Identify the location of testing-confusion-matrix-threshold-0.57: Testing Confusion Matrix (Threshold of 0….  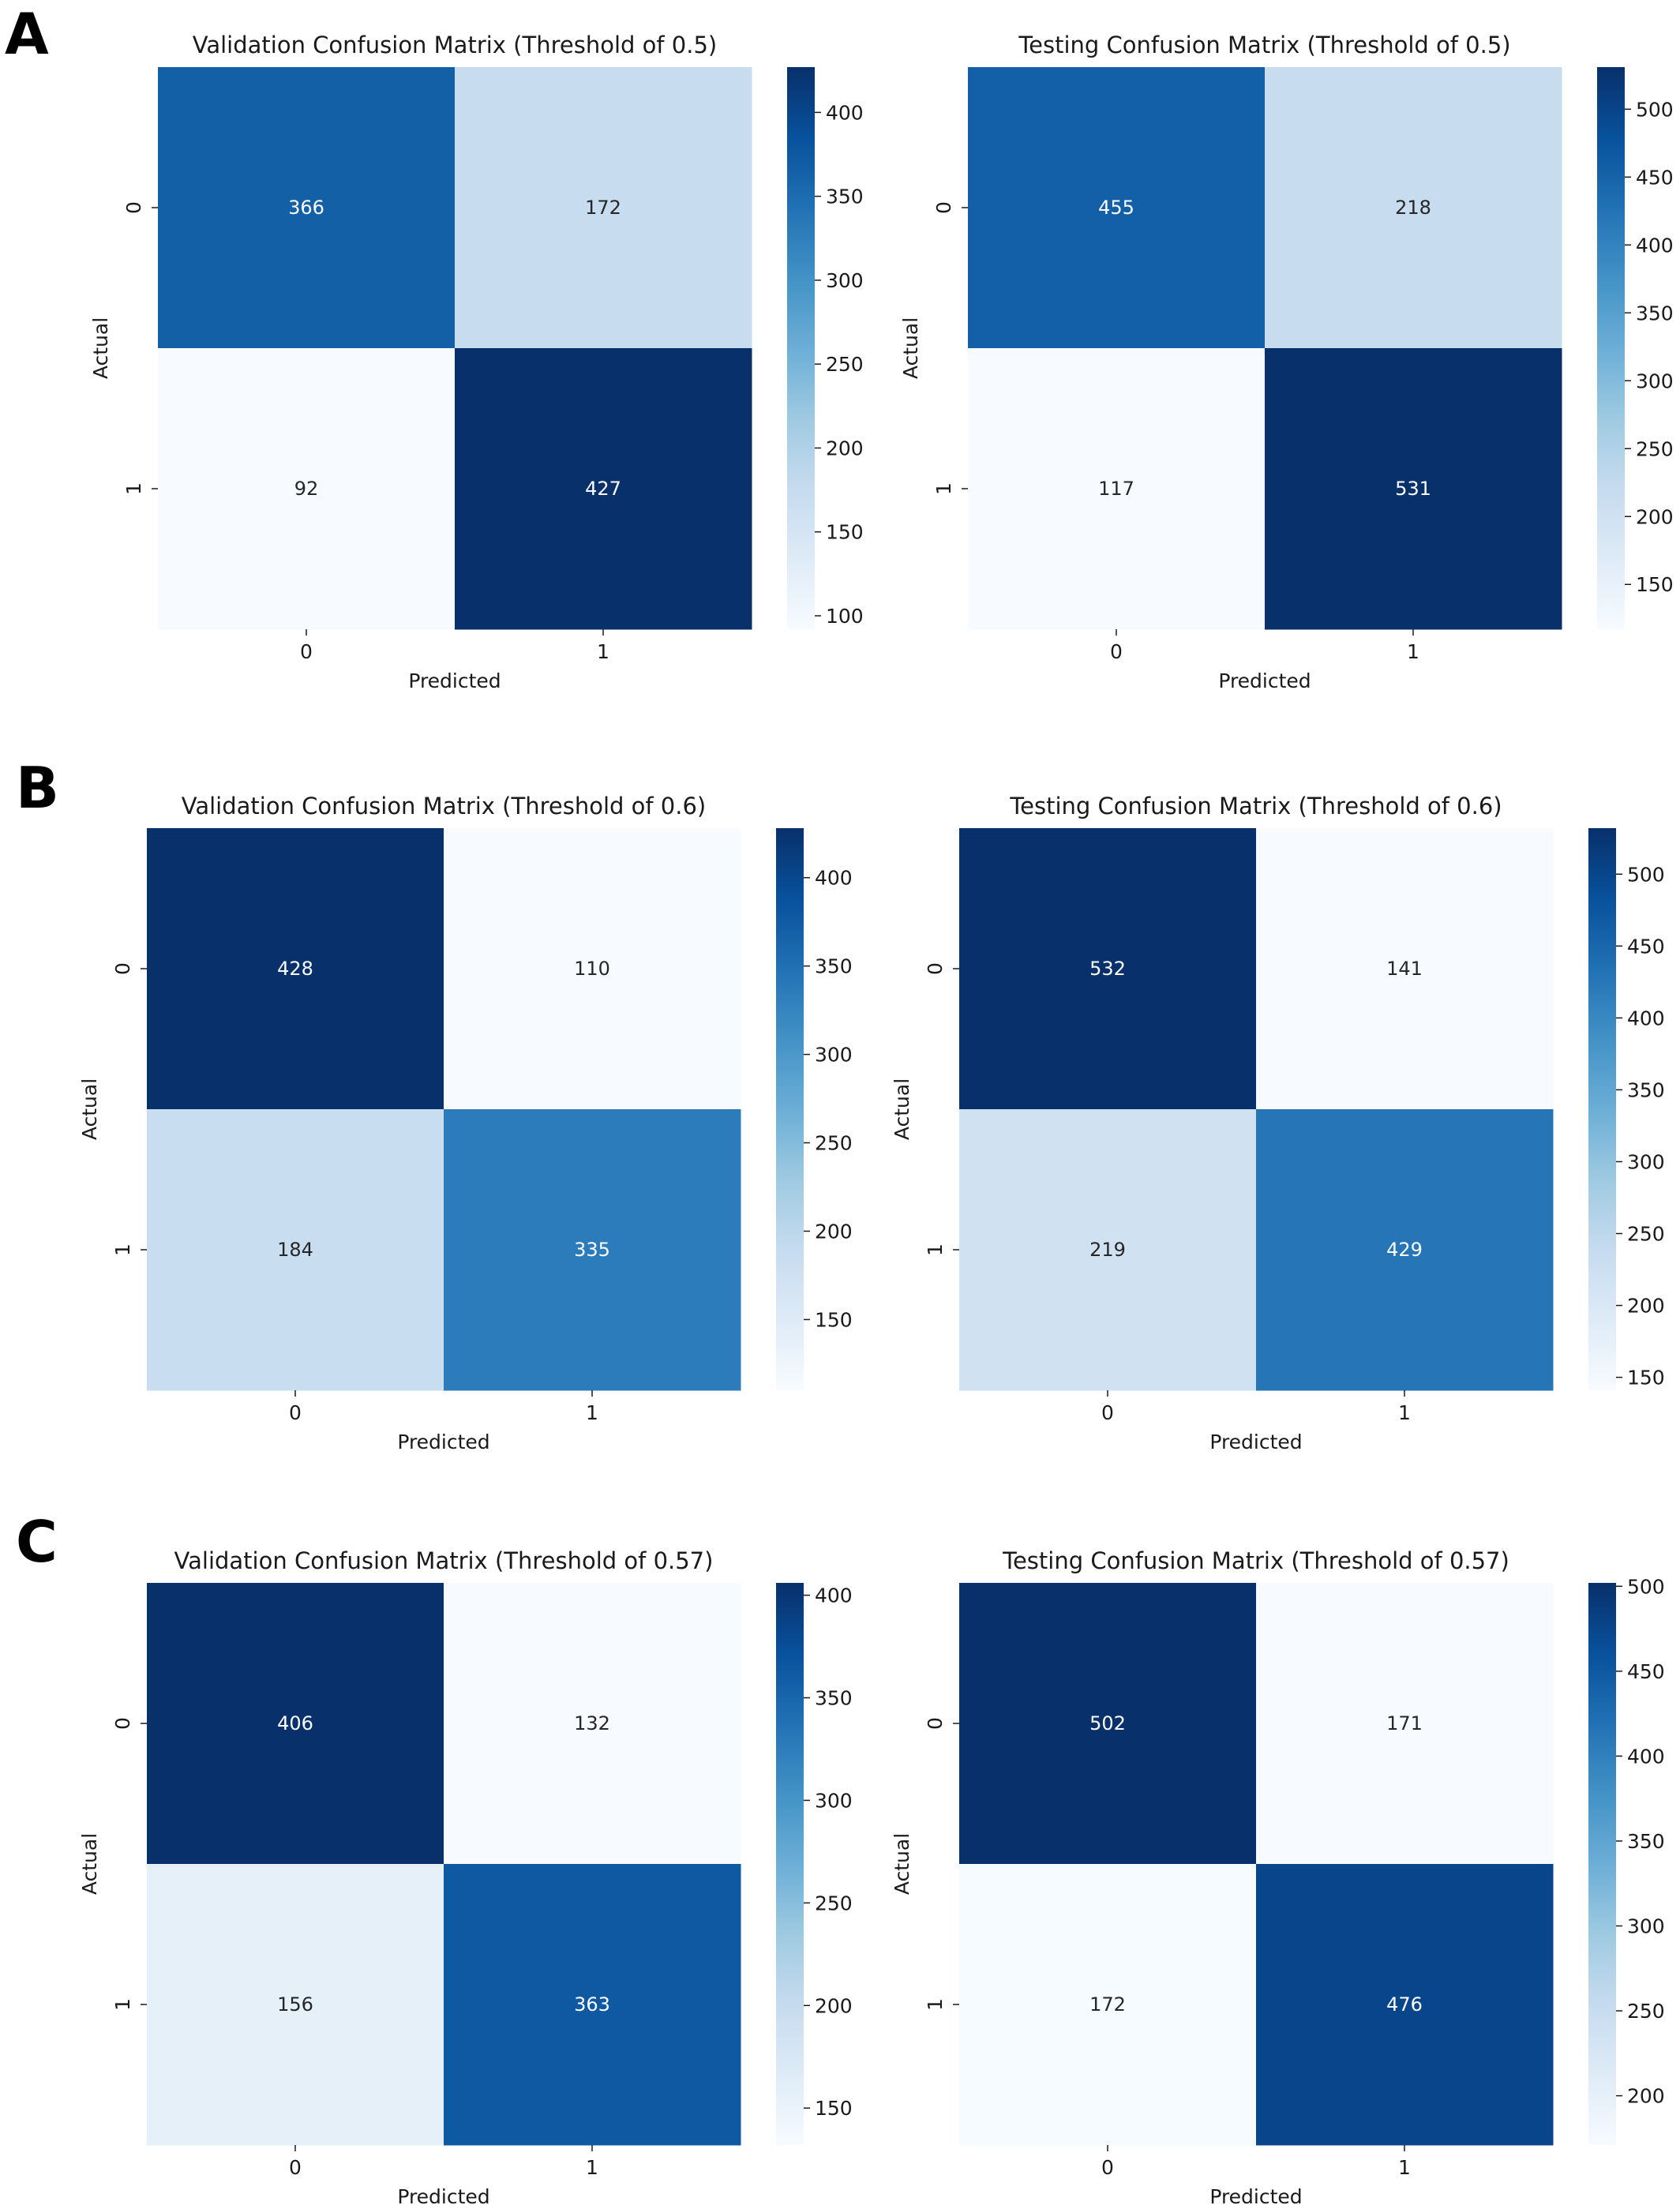
(1278, 1876).